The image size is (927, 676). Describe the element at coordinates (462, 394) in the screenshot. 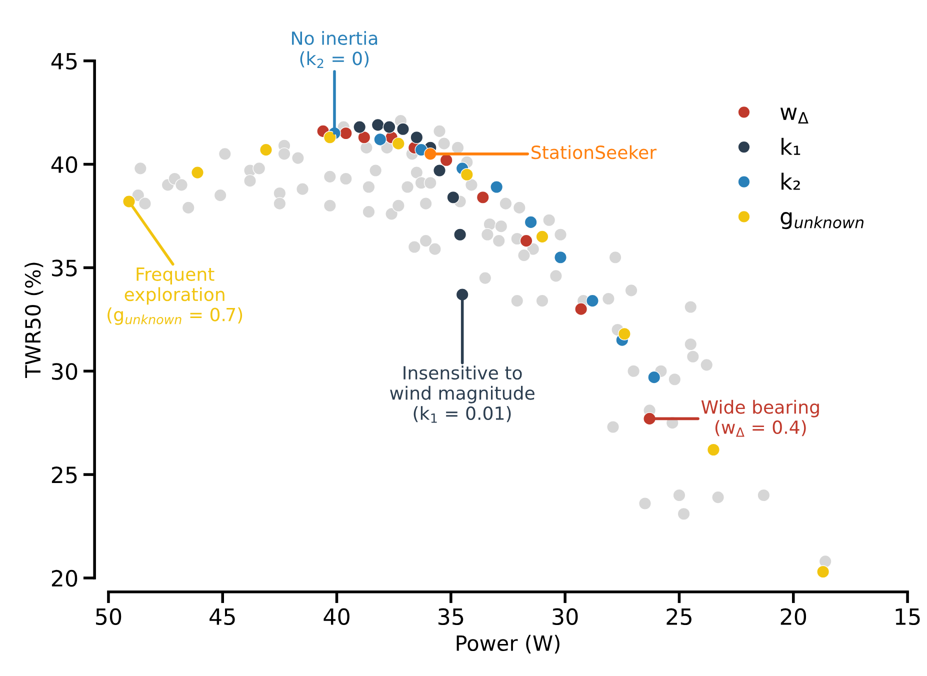

I see `annotation: Insensitive to wind magnitude (k$_{1}$ = 0.01)` at that location.